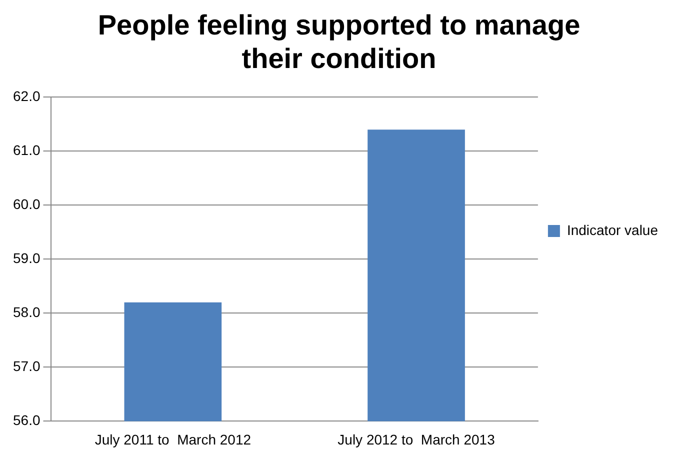 The image size is (678, 462). What do you see at coordinates (26, 150) in the screenshot?
I see `y-tick-label: 61.0` at bounding box center [26, 150].